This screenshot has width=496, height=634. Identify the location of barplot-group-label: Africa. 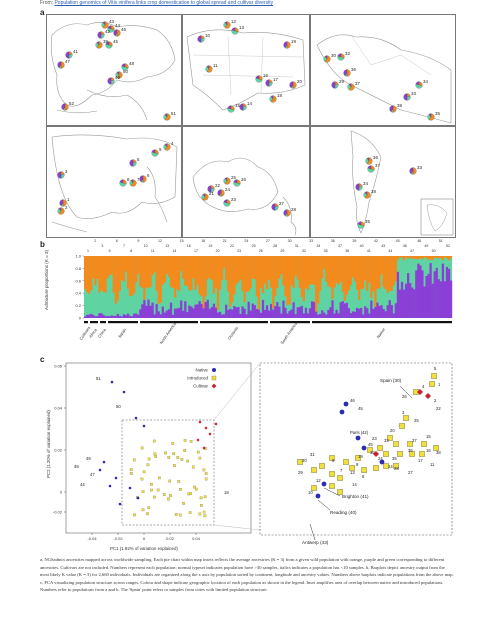
(93, 333).